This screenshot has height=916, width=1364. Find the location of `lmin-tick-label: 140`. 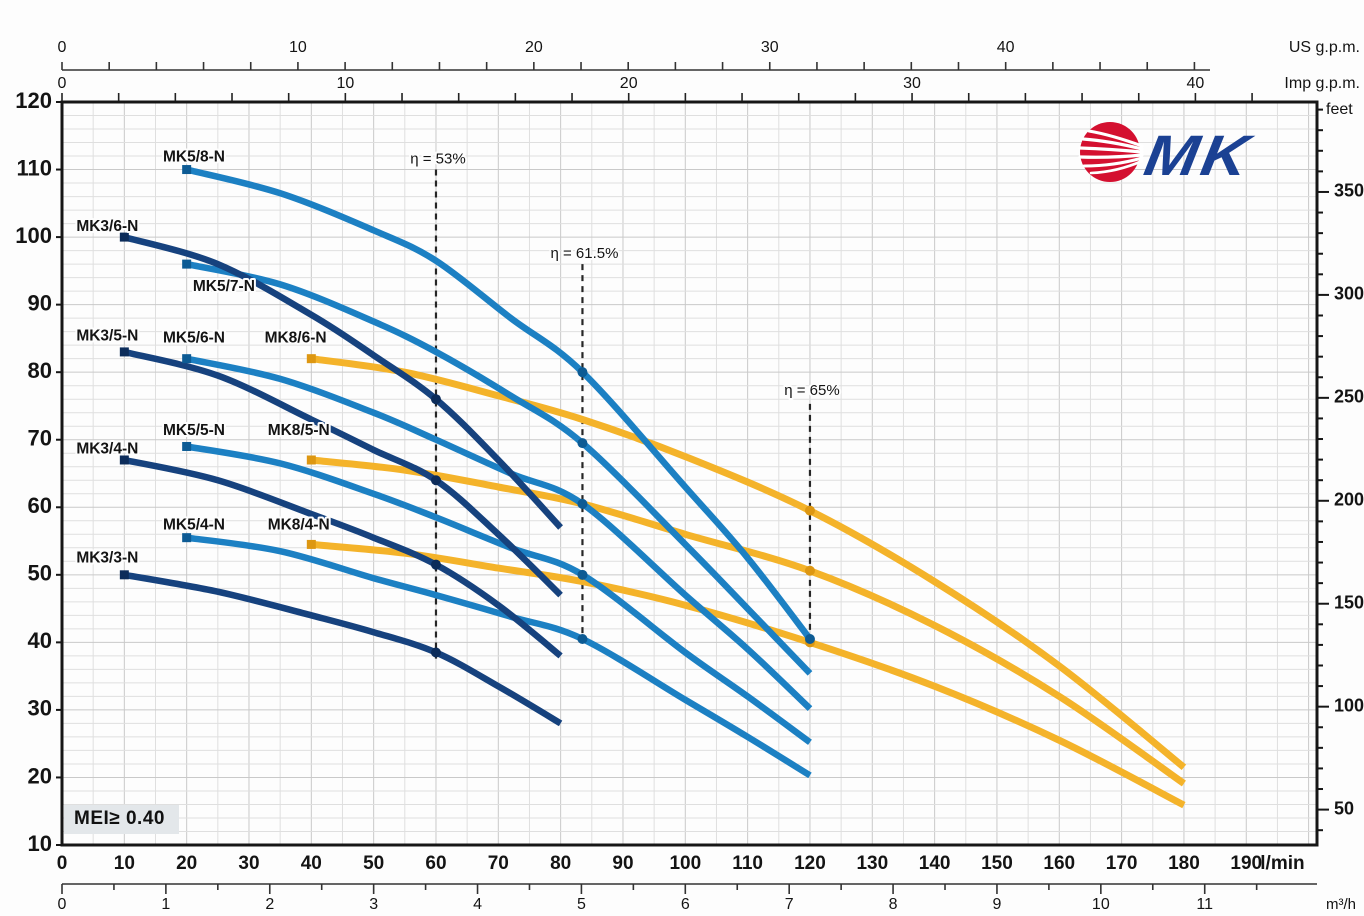

lmin-tick-label: 140 is located at coordinates (935, 863).